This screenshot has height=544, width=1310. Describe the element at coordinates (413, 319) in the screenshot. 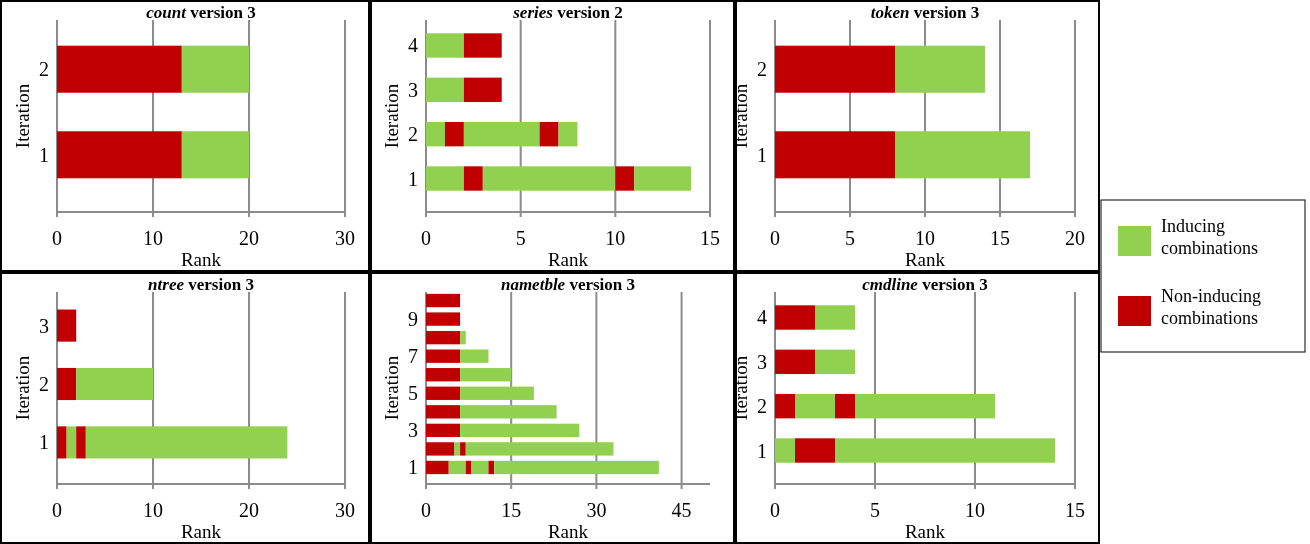

I see `y-tick-label: 9` at that location.